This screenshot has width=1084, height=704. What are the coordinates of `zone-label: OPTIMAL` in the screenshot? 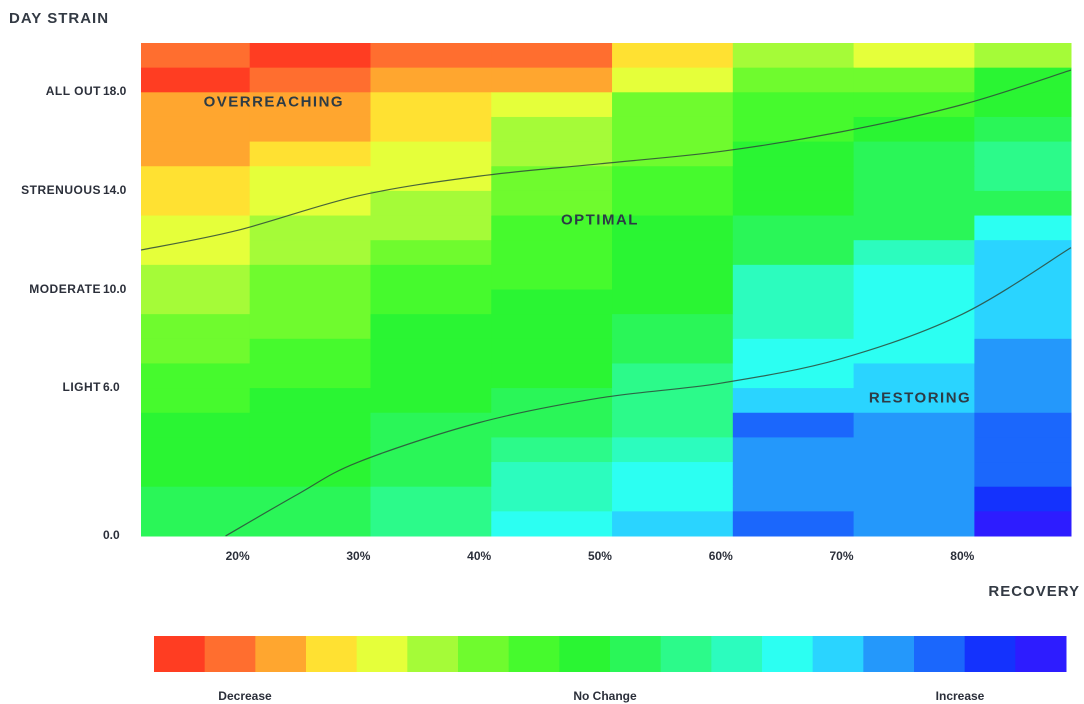 It's located at (599, 220).